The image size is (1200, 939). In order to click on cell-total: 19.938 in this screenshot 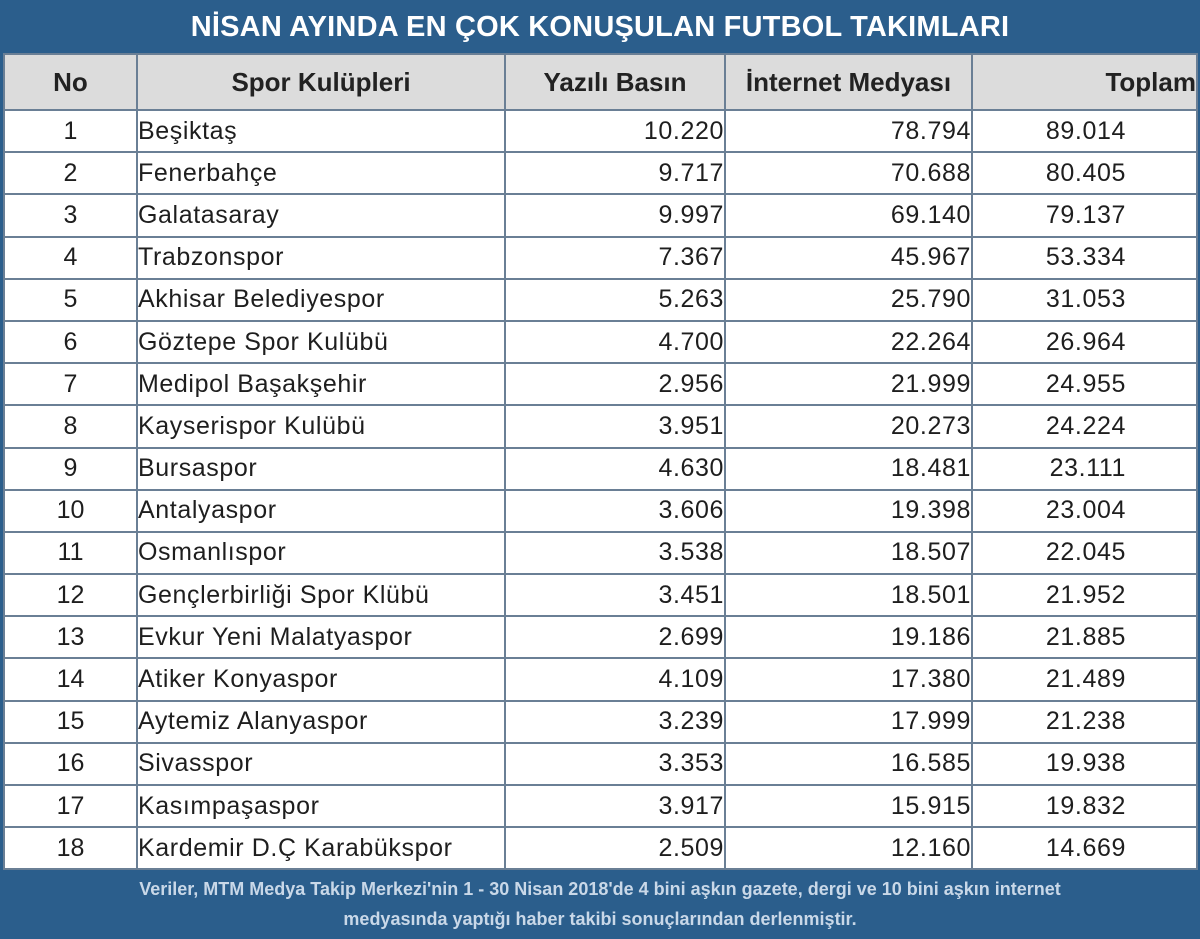, I will do `click(1084, 764)`.